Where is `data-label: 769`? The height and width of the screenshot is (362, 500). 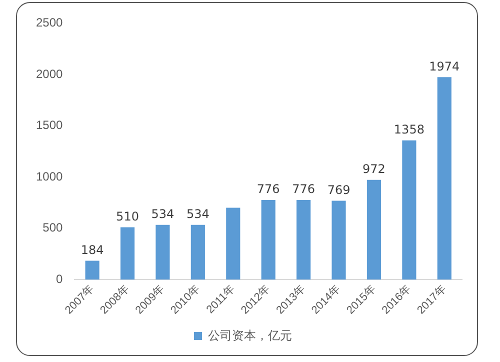 data-label: 769 is located at coordinates (338, 189).